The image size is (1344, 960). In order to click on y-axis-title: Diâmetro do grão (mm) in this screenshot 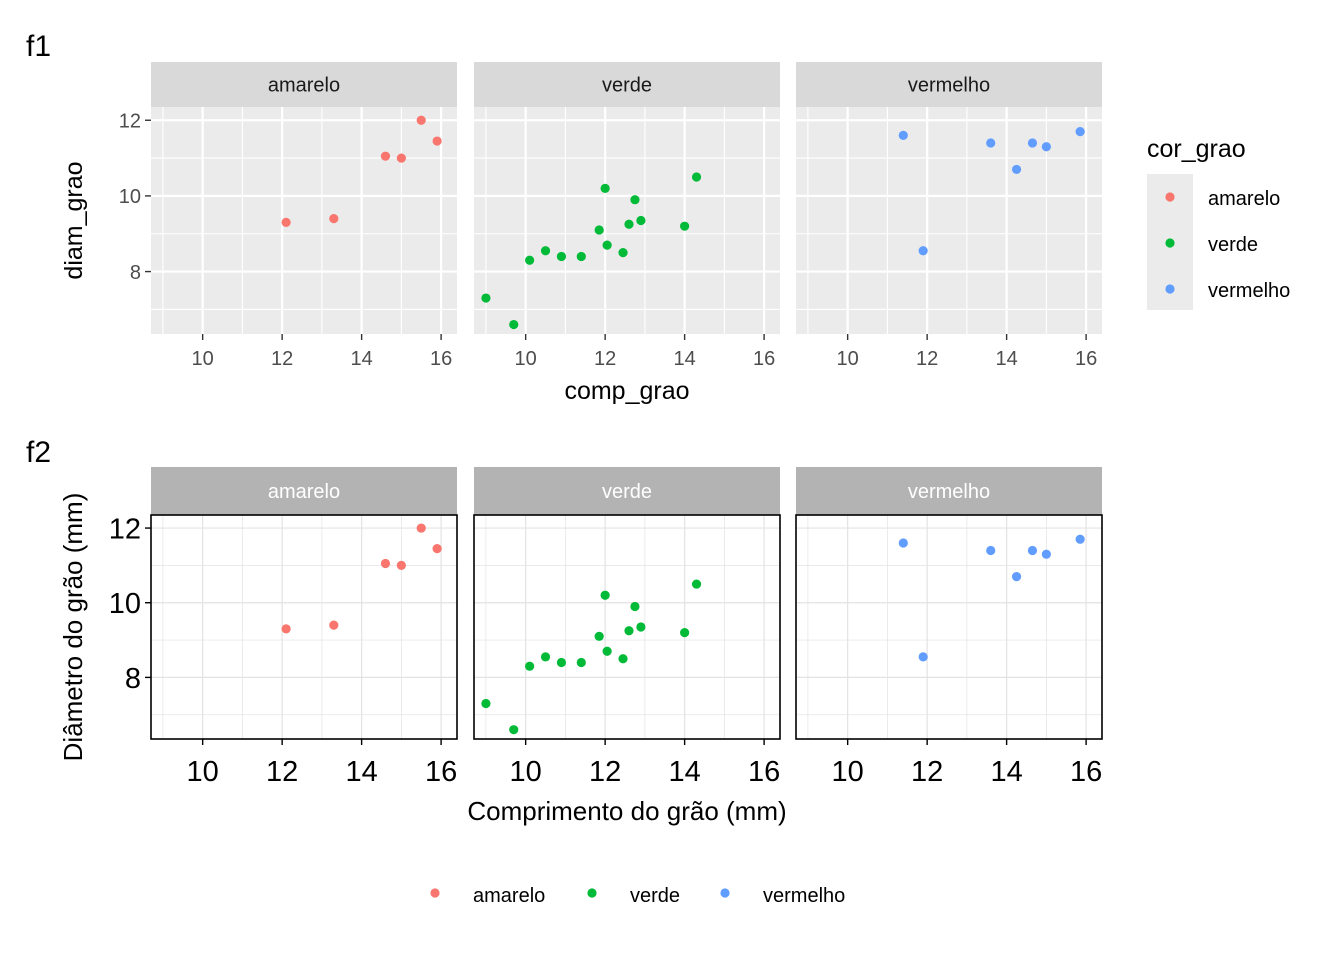, I will do `click(73, 627)`.